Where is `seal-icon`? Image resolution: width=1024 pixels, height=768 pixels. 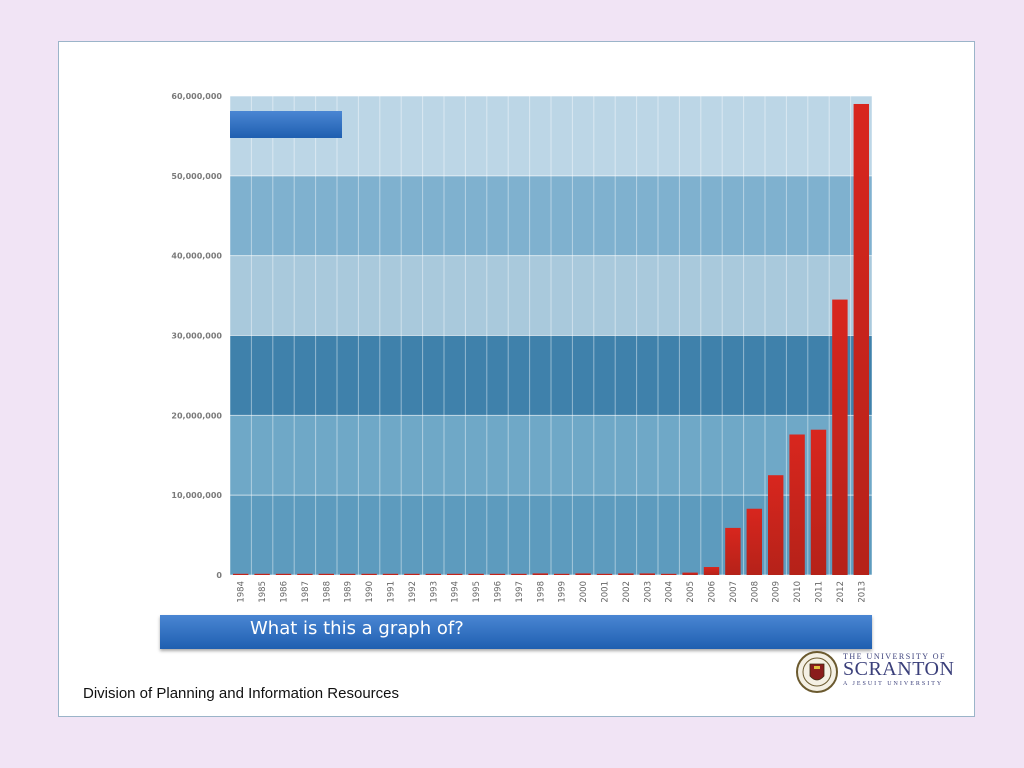 seal-icon is located at coordinates (817, 672).